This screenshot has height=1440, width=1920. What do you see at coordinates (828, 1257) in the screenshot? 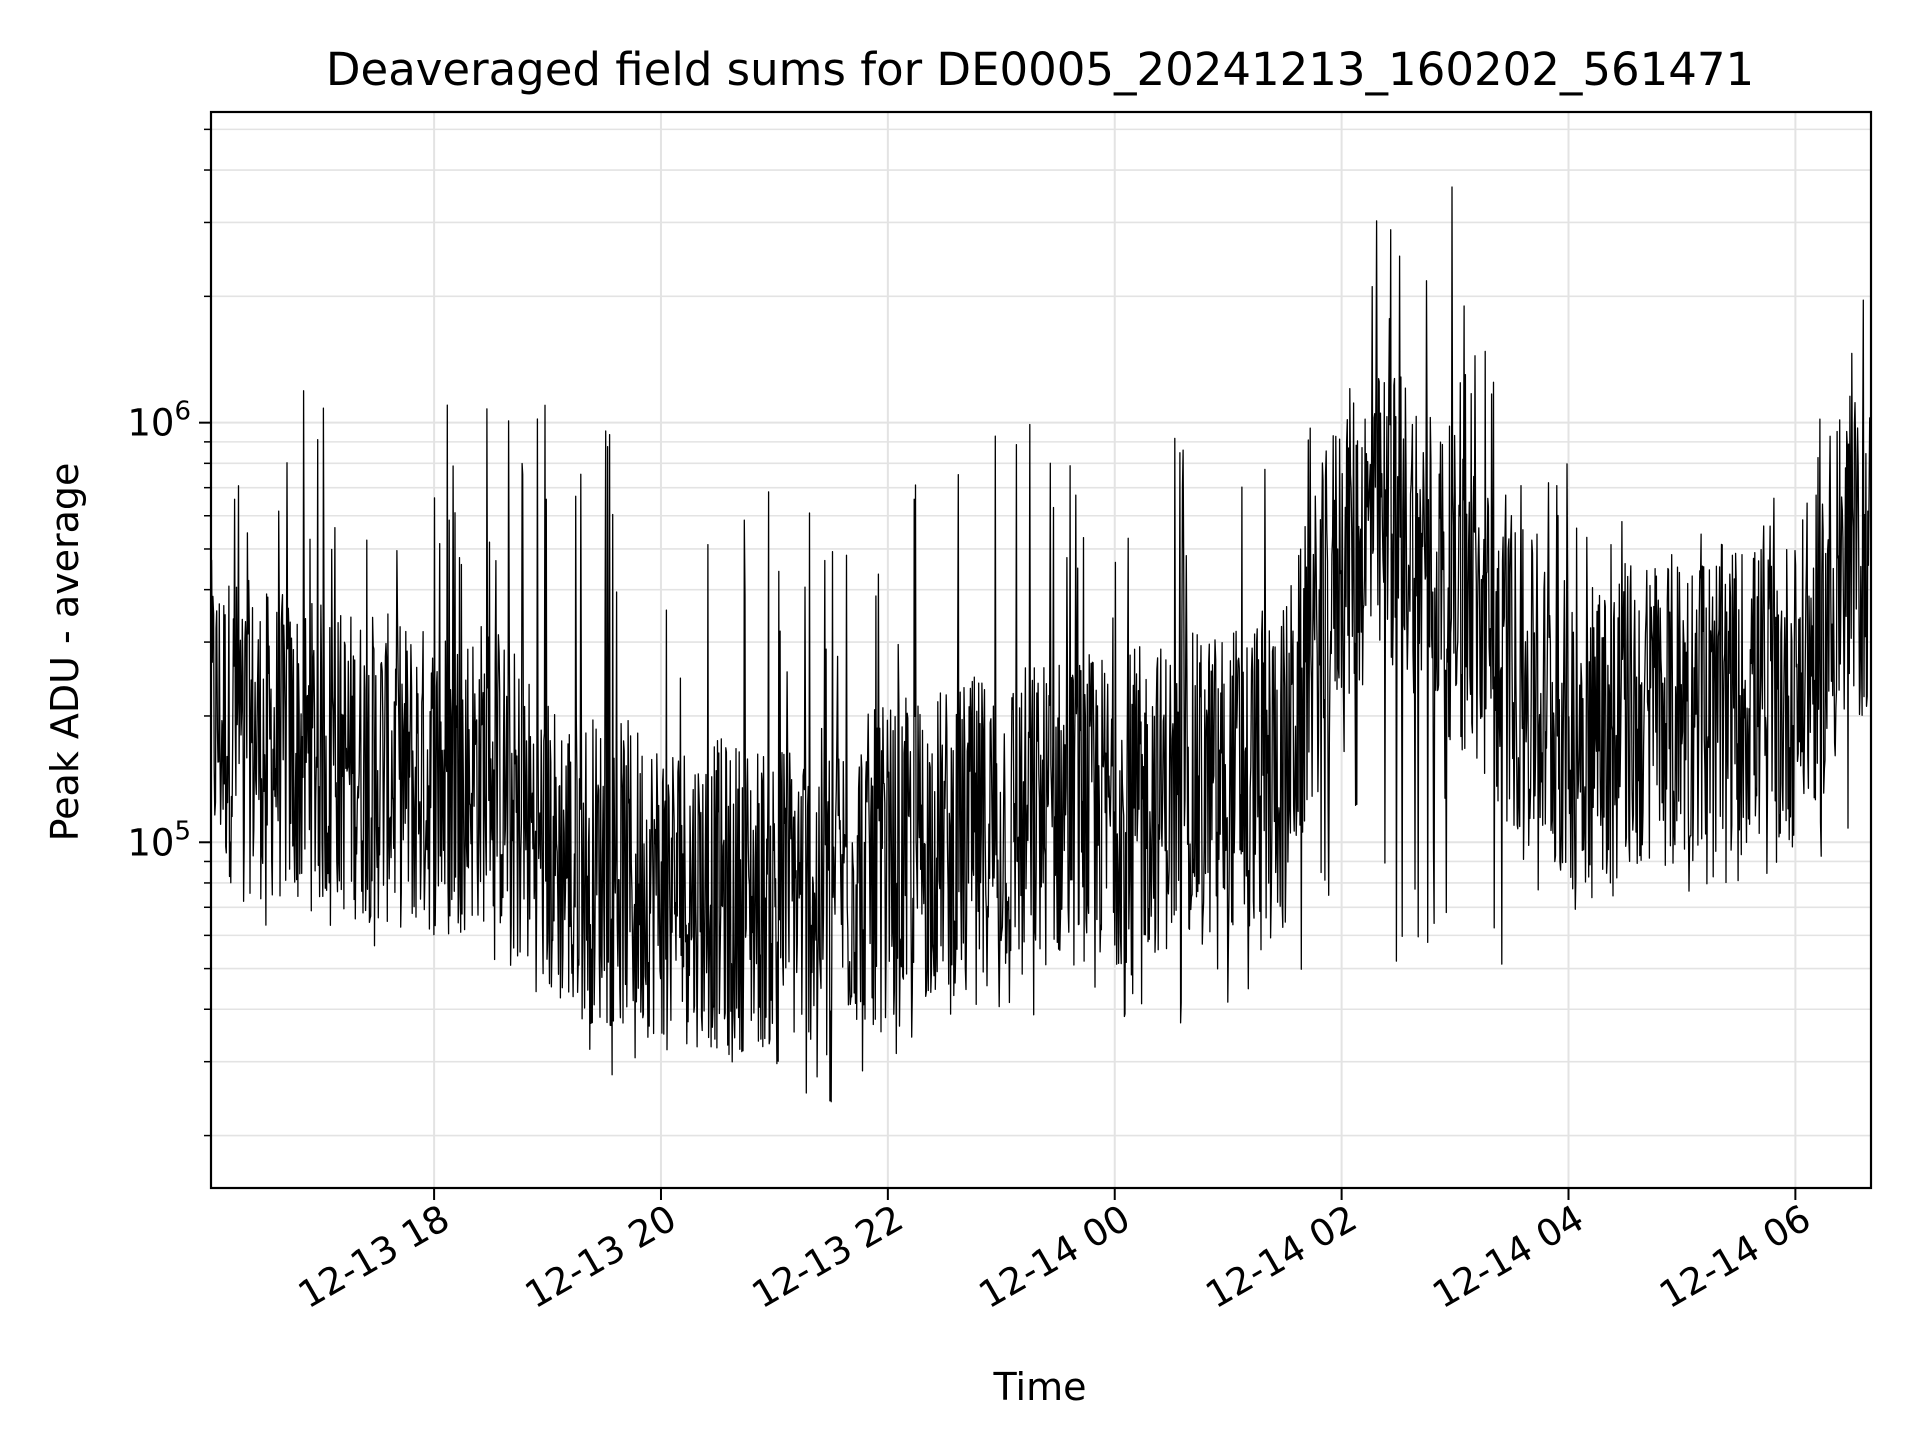
I see `x-tick-label: 12-13 22` at bounding box center [828, 1257].